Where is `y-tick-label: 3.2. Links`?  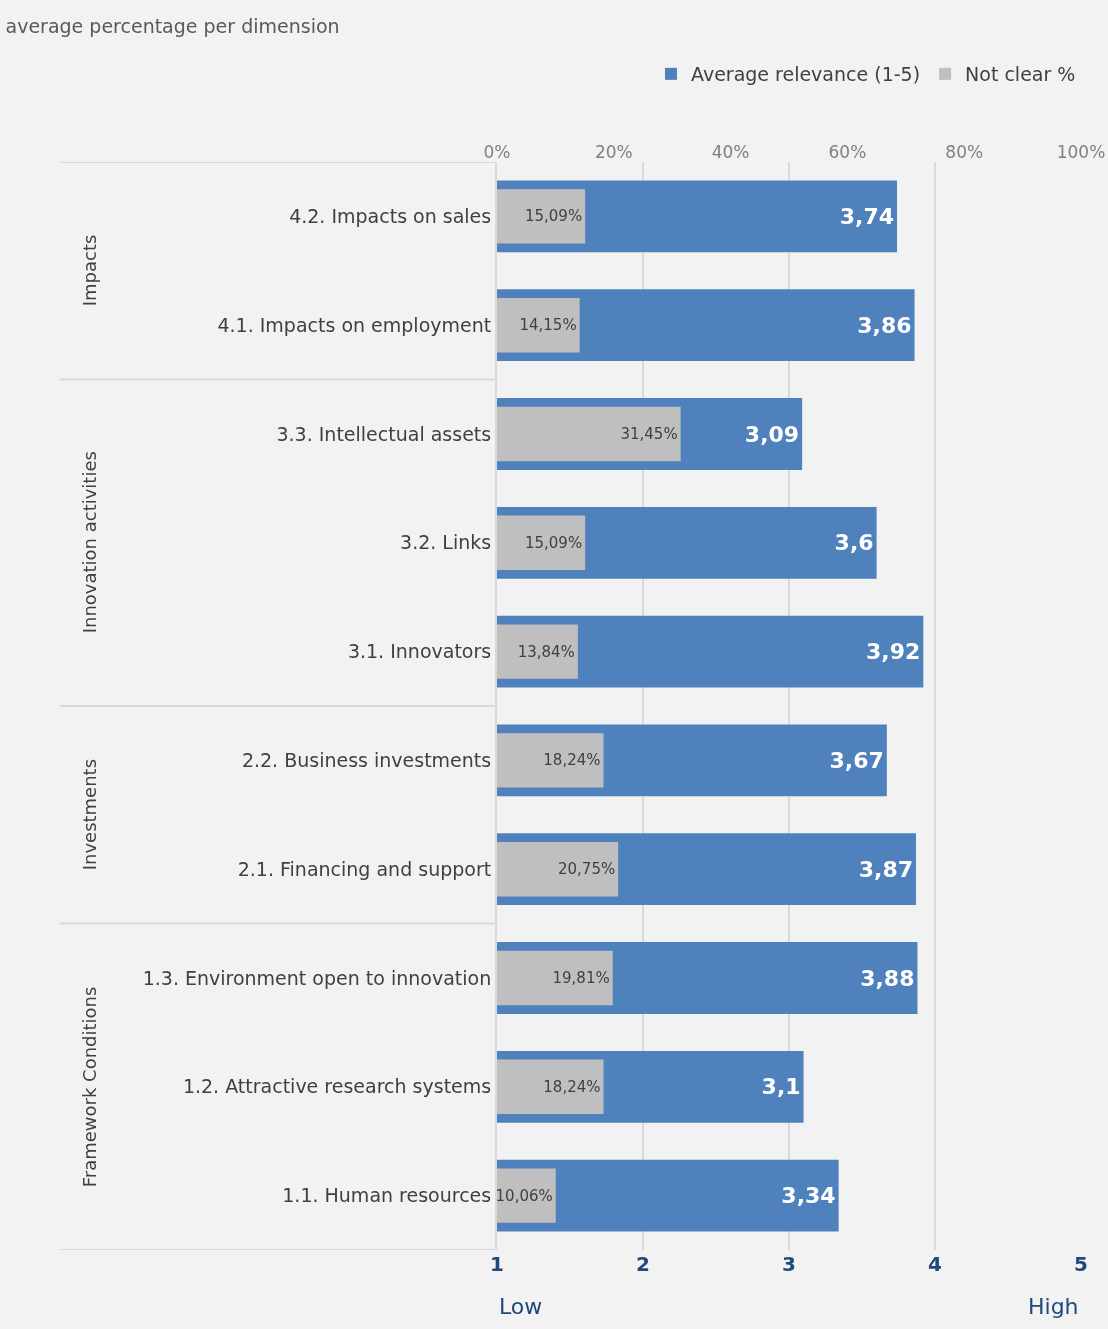
y-tick-label: 3.2. Links is located at coordinates (446, 542).